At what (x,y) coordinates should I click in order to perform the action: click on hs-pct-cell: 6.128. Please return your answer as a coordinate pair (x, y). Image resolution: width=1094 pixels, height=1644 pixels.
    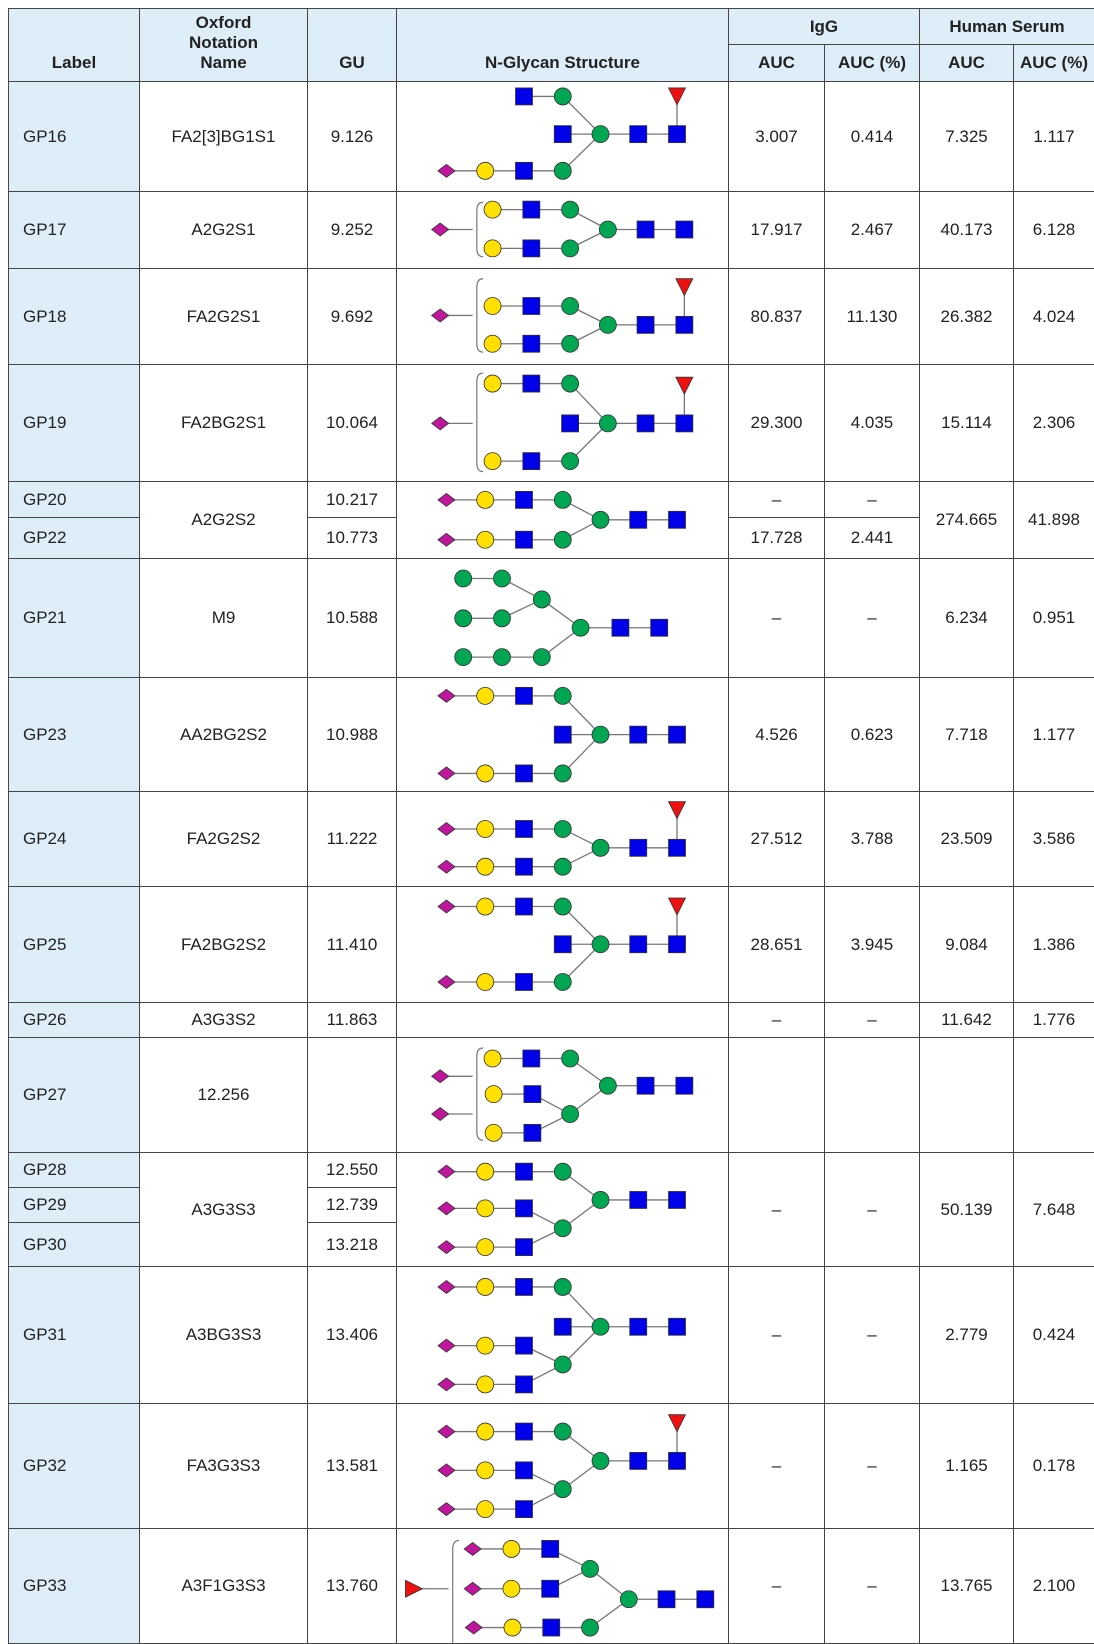
    Looking at the image, I should click on (1054, 230).